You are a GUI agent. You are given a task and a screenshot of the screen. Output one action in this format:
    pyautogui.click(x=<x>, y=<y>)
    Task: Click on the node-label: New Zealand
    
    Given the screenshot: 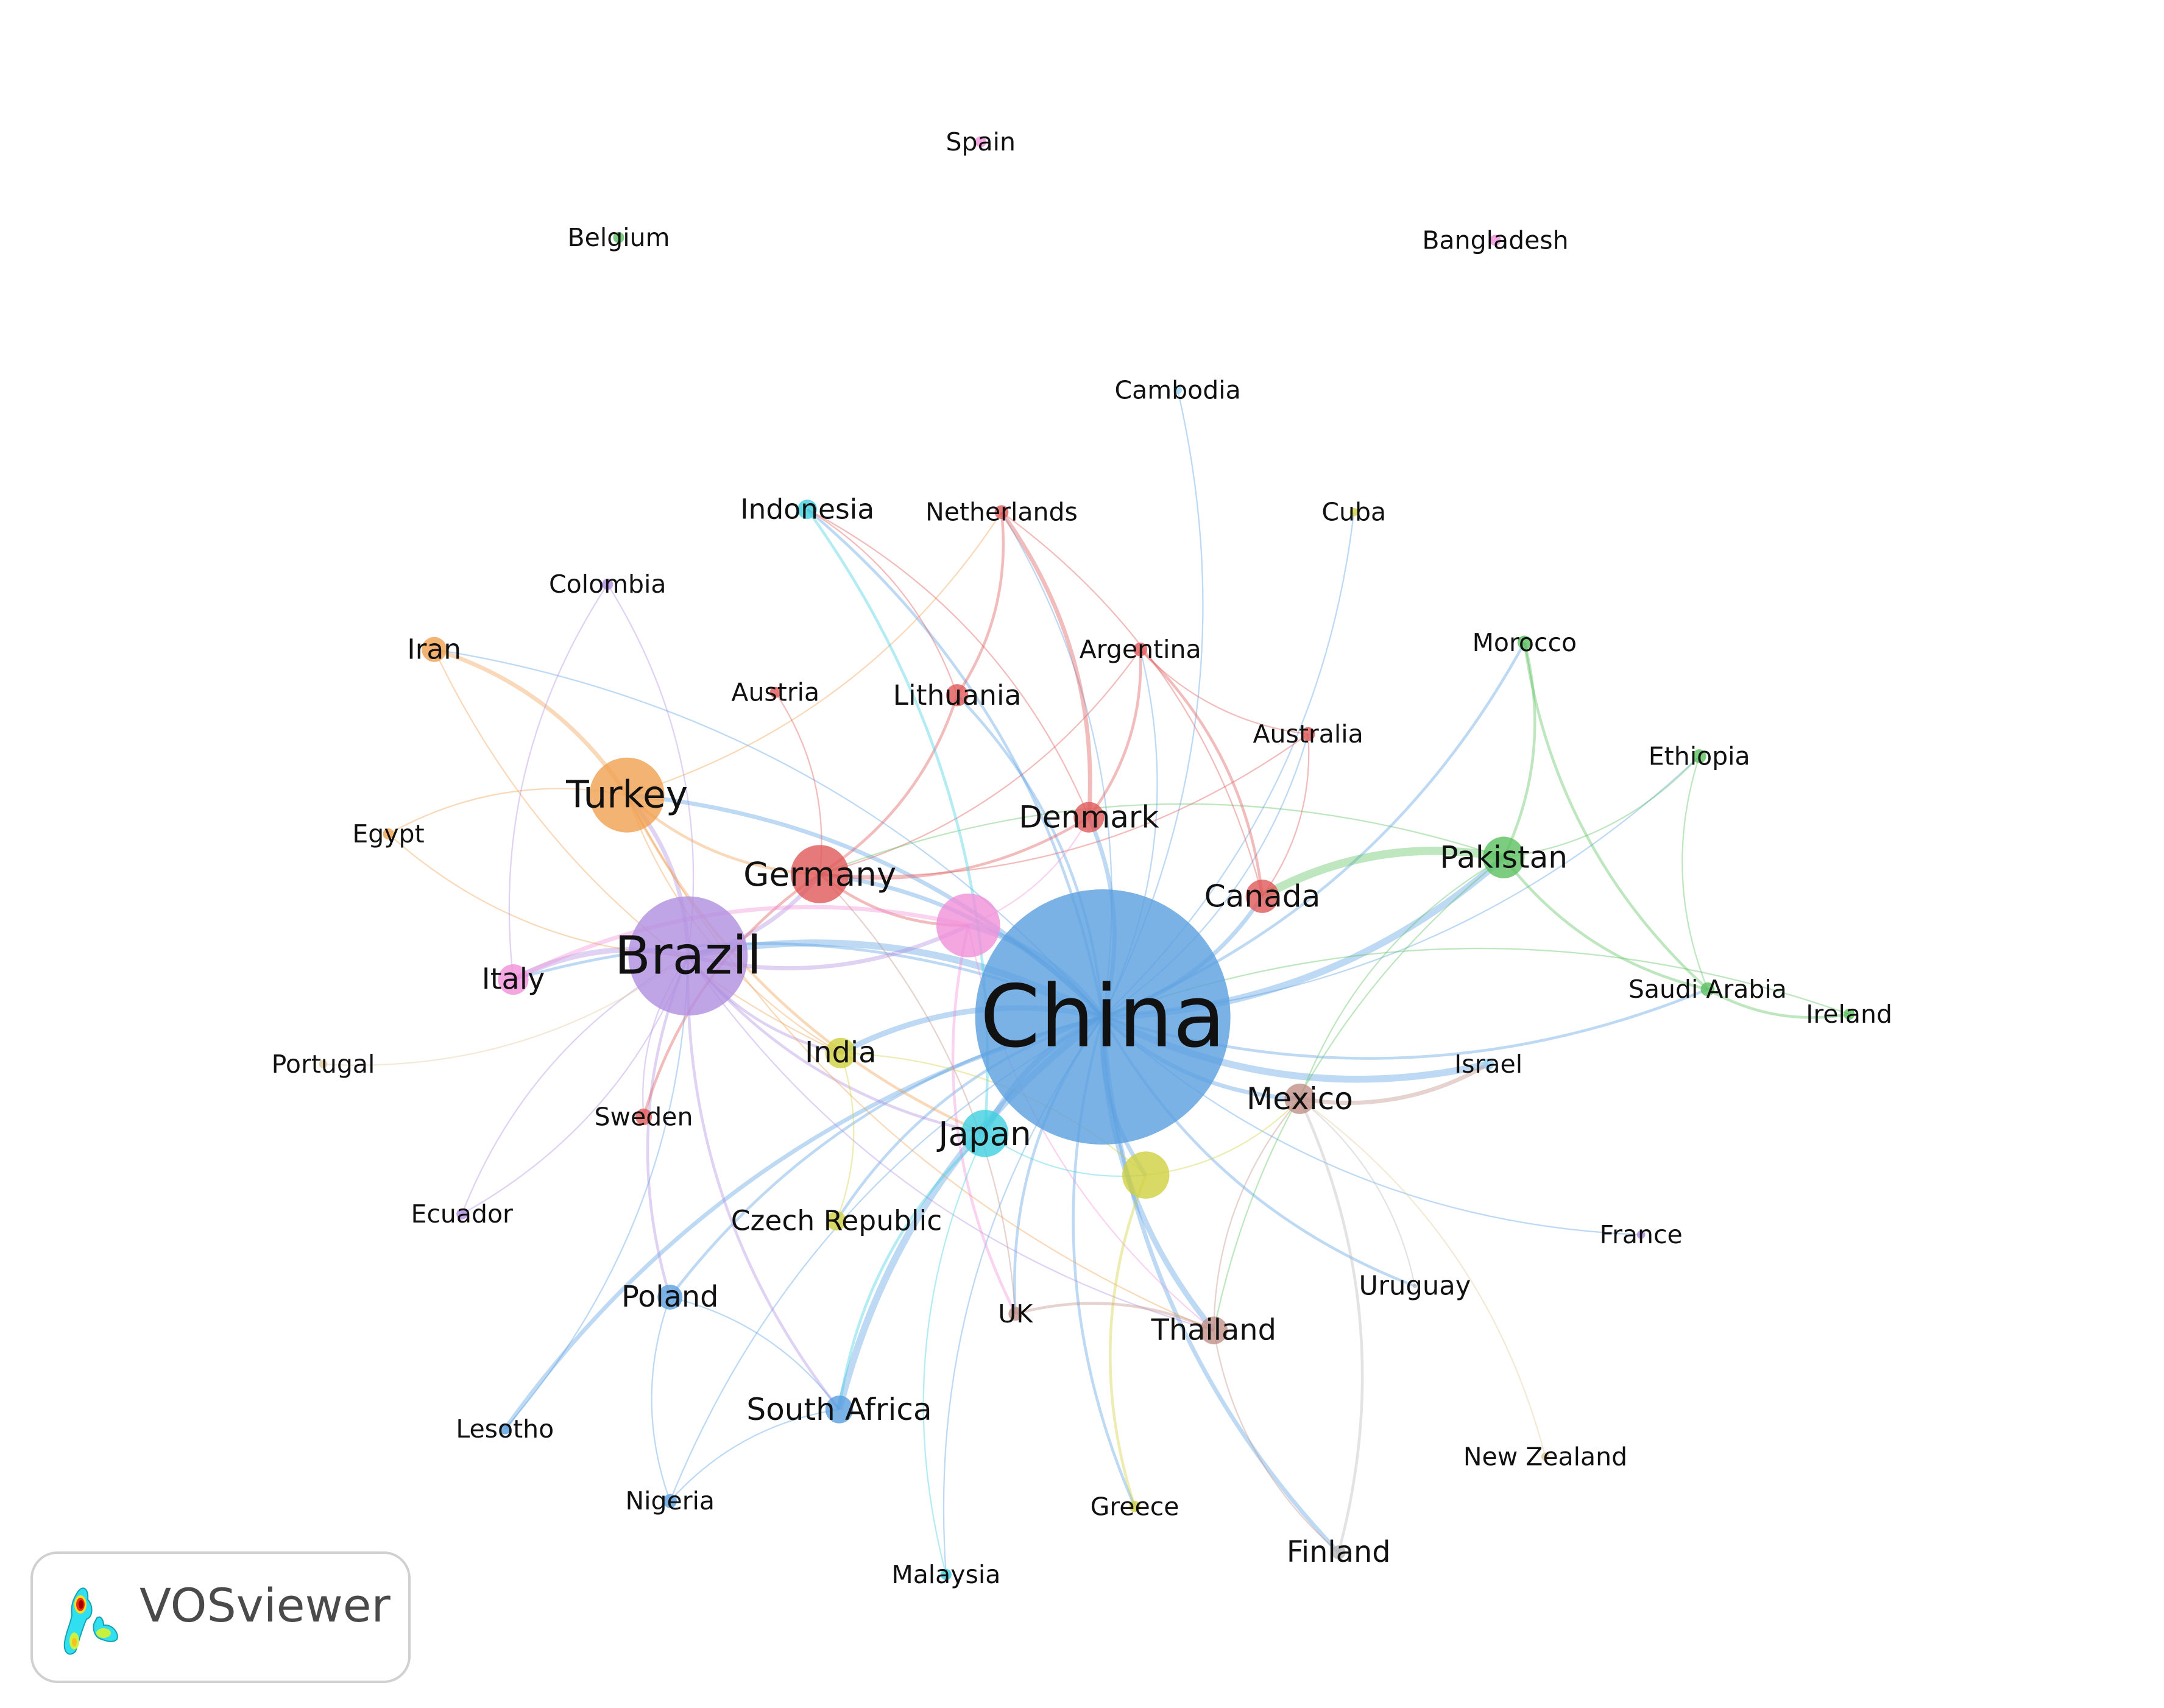 What is the action you would take?
    pyautogui.click(x=1545, y=1456)
    